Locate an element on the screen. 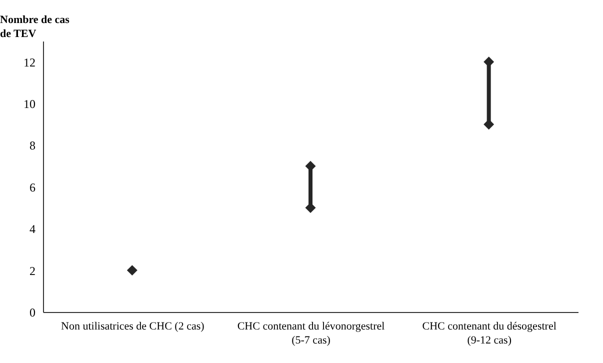  y-tick-label: 4 is located at coordinates (33, 229).